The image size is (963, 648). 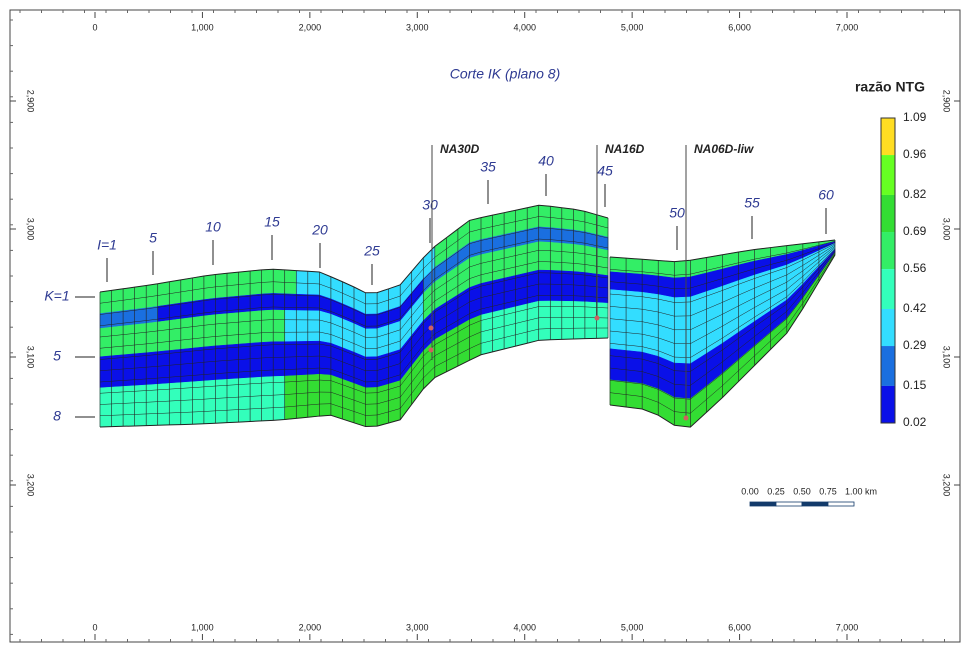 I want to click on i-label: 35, so click(x=488, y=167).